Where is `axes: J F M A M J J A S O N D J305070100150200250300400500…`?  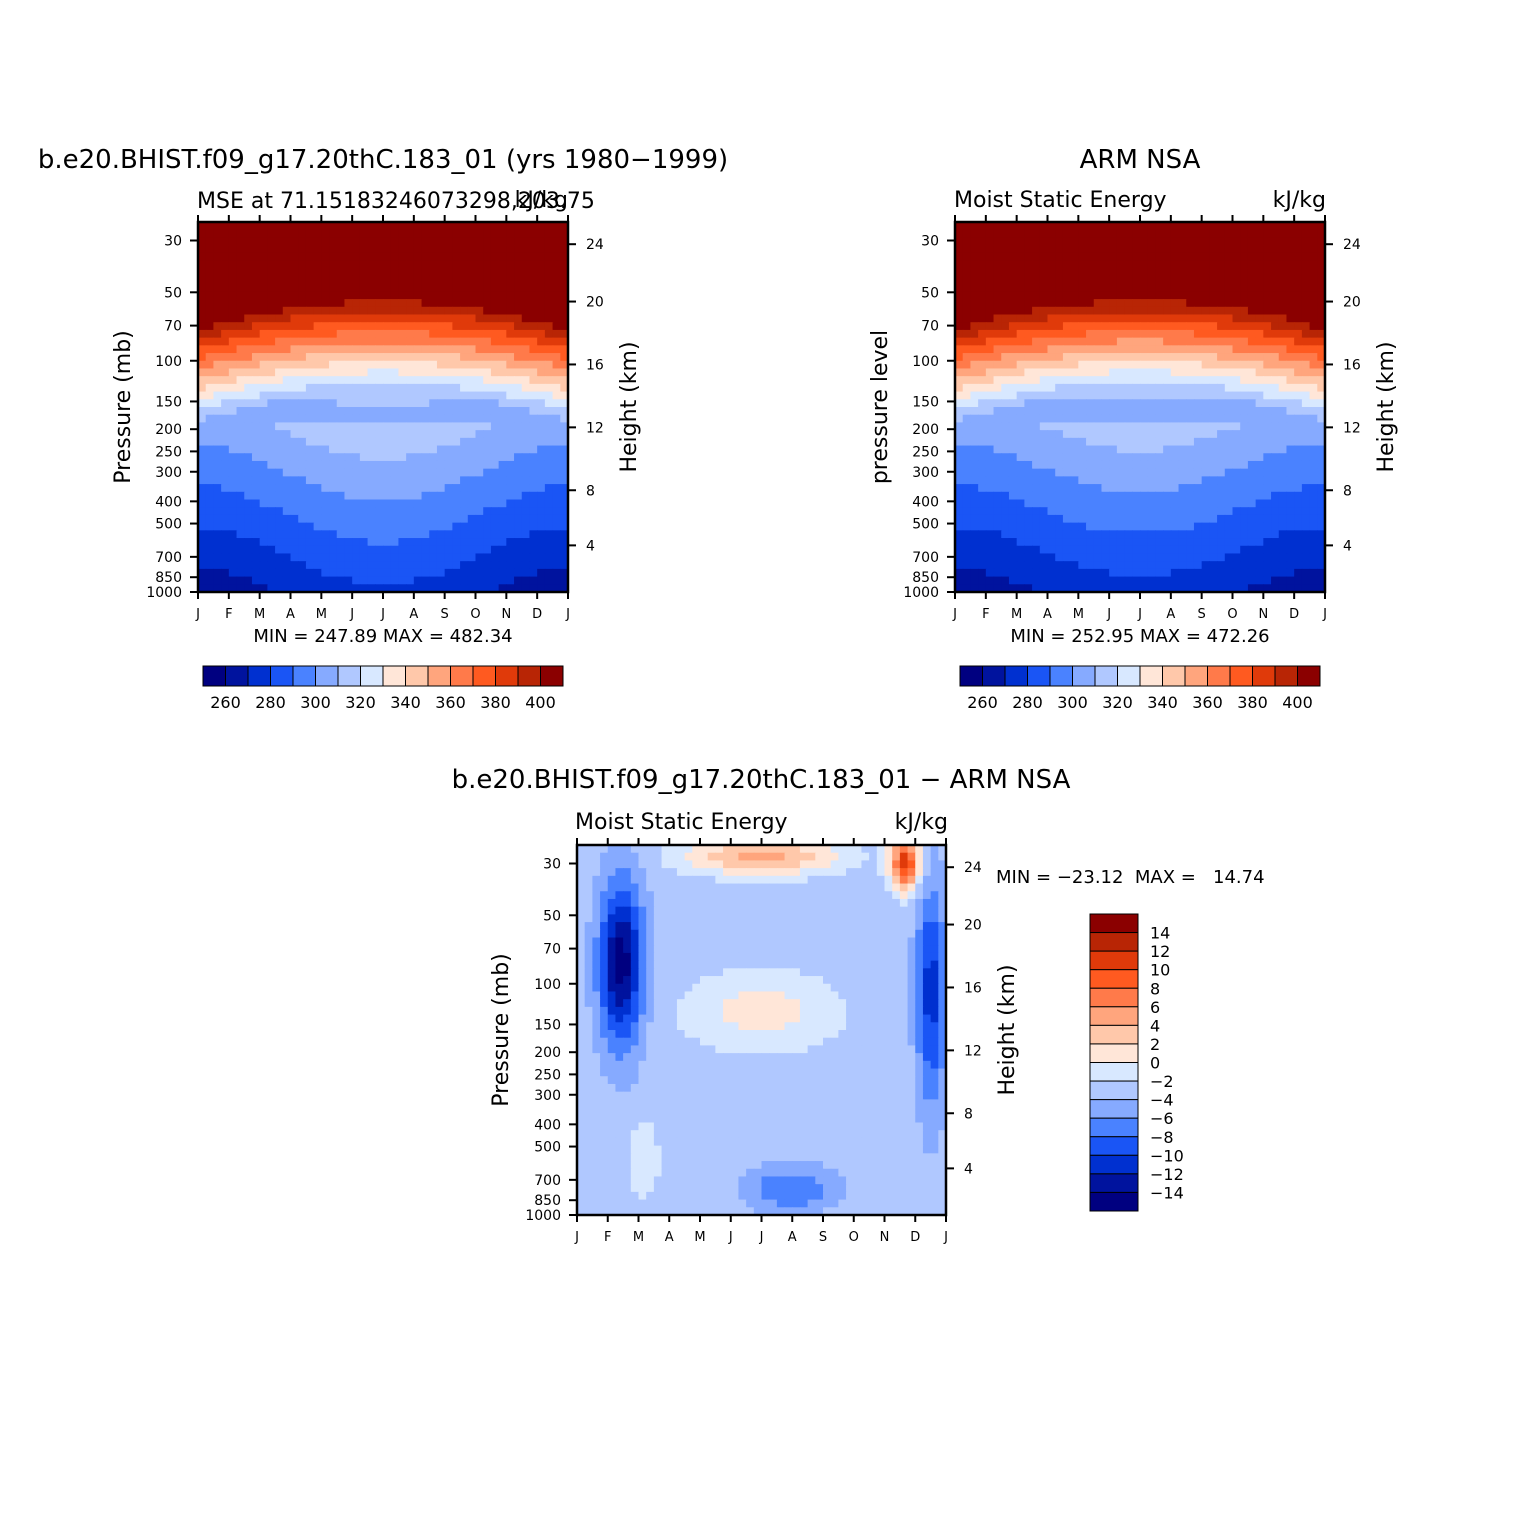 axes: J F M A M J J A S O N D J305070100150200250300400500… is located at coordinates (375, 418).